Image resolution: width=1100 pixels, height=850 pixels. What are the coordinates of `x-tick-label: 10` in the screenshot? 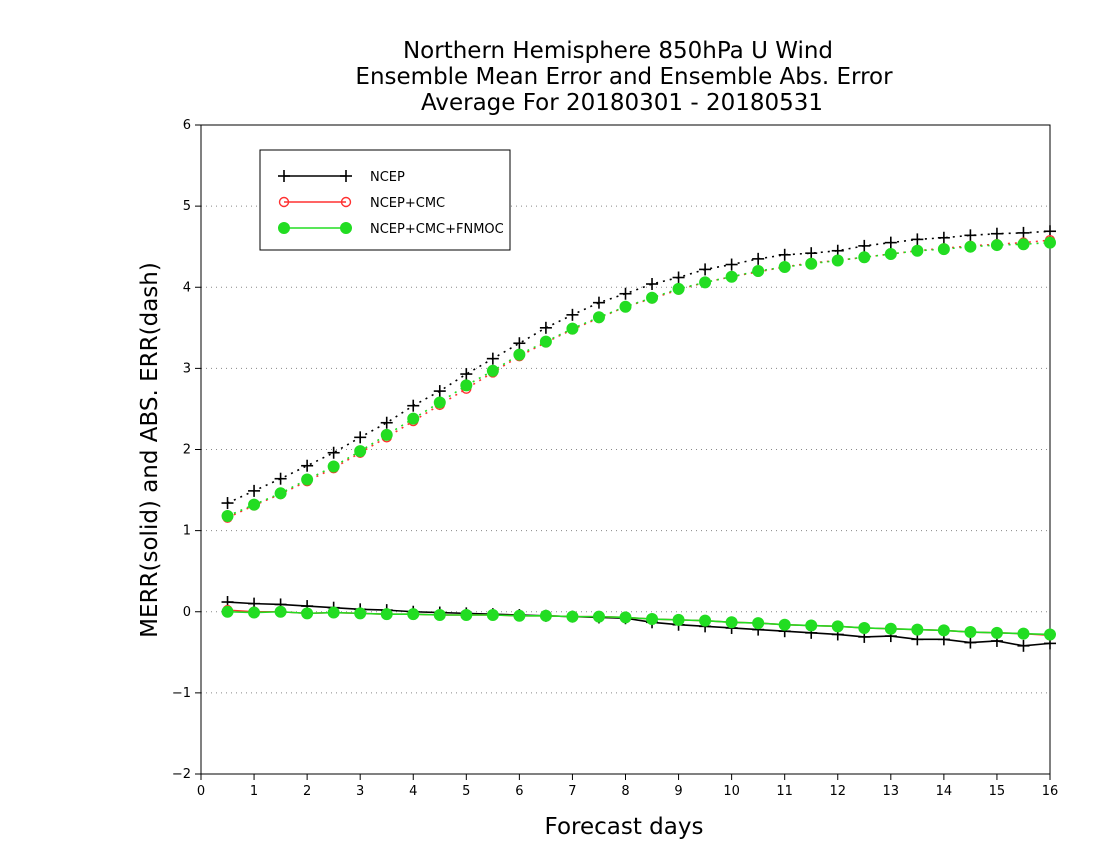 It's located at (731, 791).